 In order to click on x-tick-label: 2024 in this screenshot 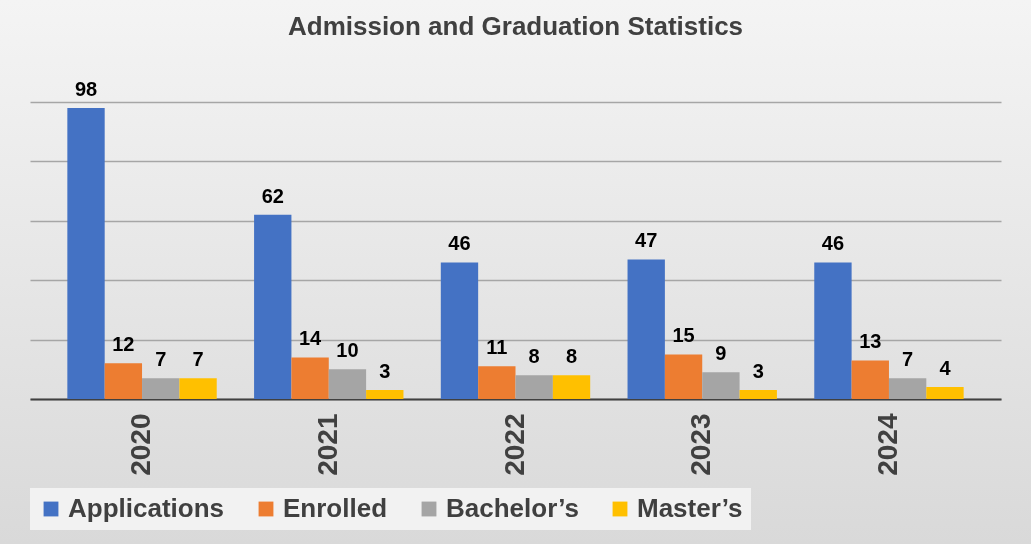, I will do `click(887, 444)`.